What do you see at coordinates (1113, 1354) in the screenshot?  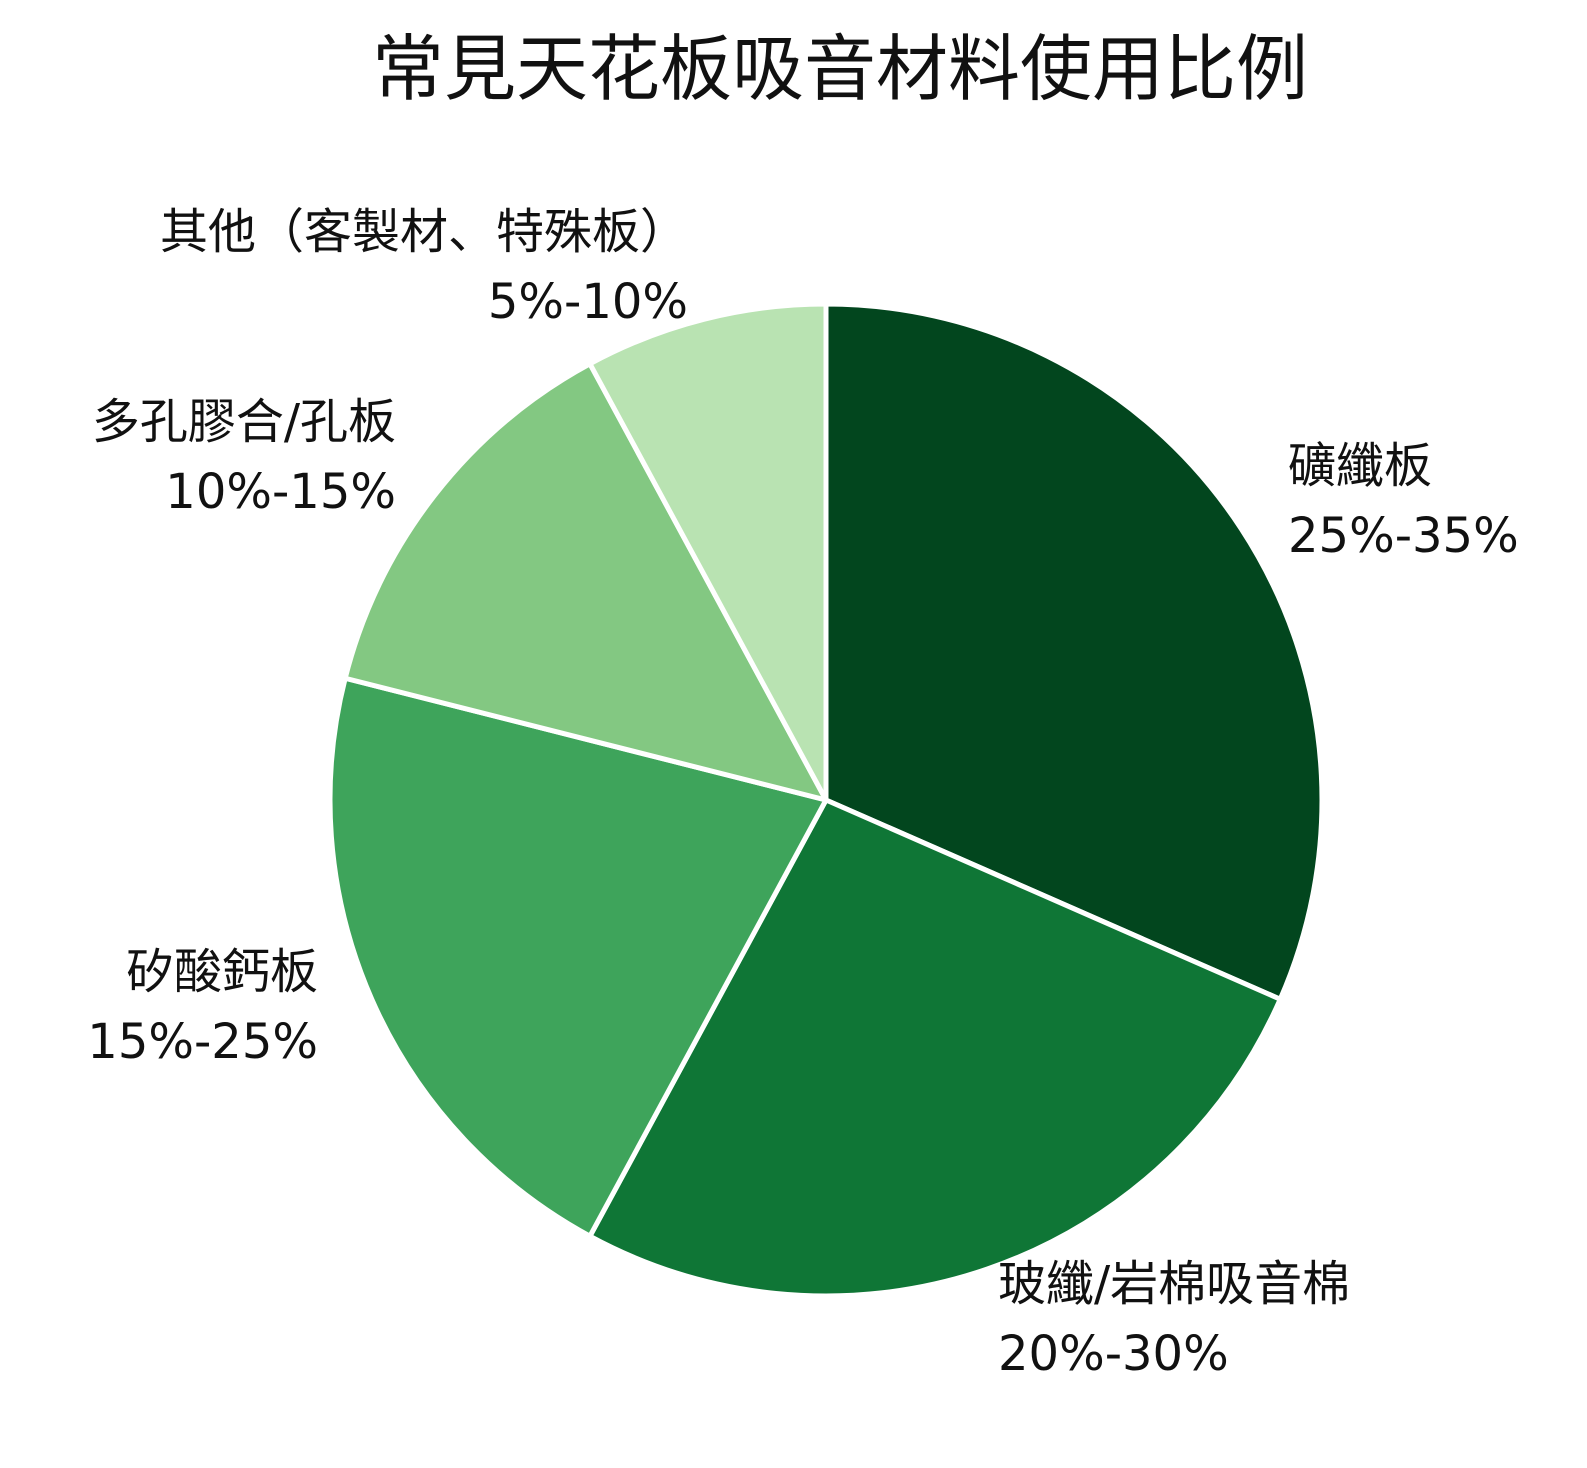 I see `slice-label-range: 20%-30%` at bounding box center [1113, 1354].